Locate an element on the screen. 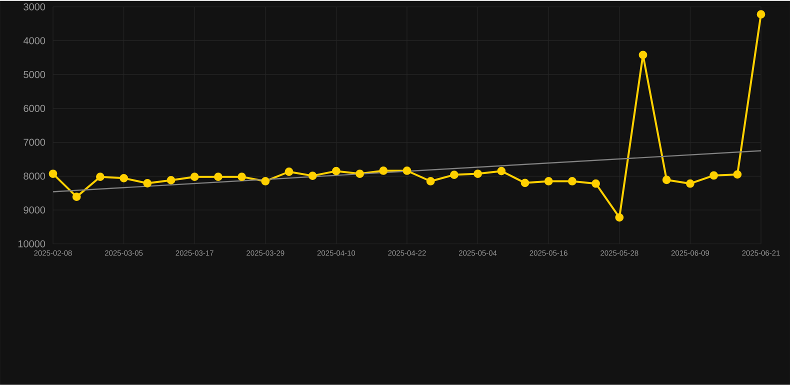 This screenshot has height=385, width=790. y-tick-label: 7000 is located at coordinates (35, 142).